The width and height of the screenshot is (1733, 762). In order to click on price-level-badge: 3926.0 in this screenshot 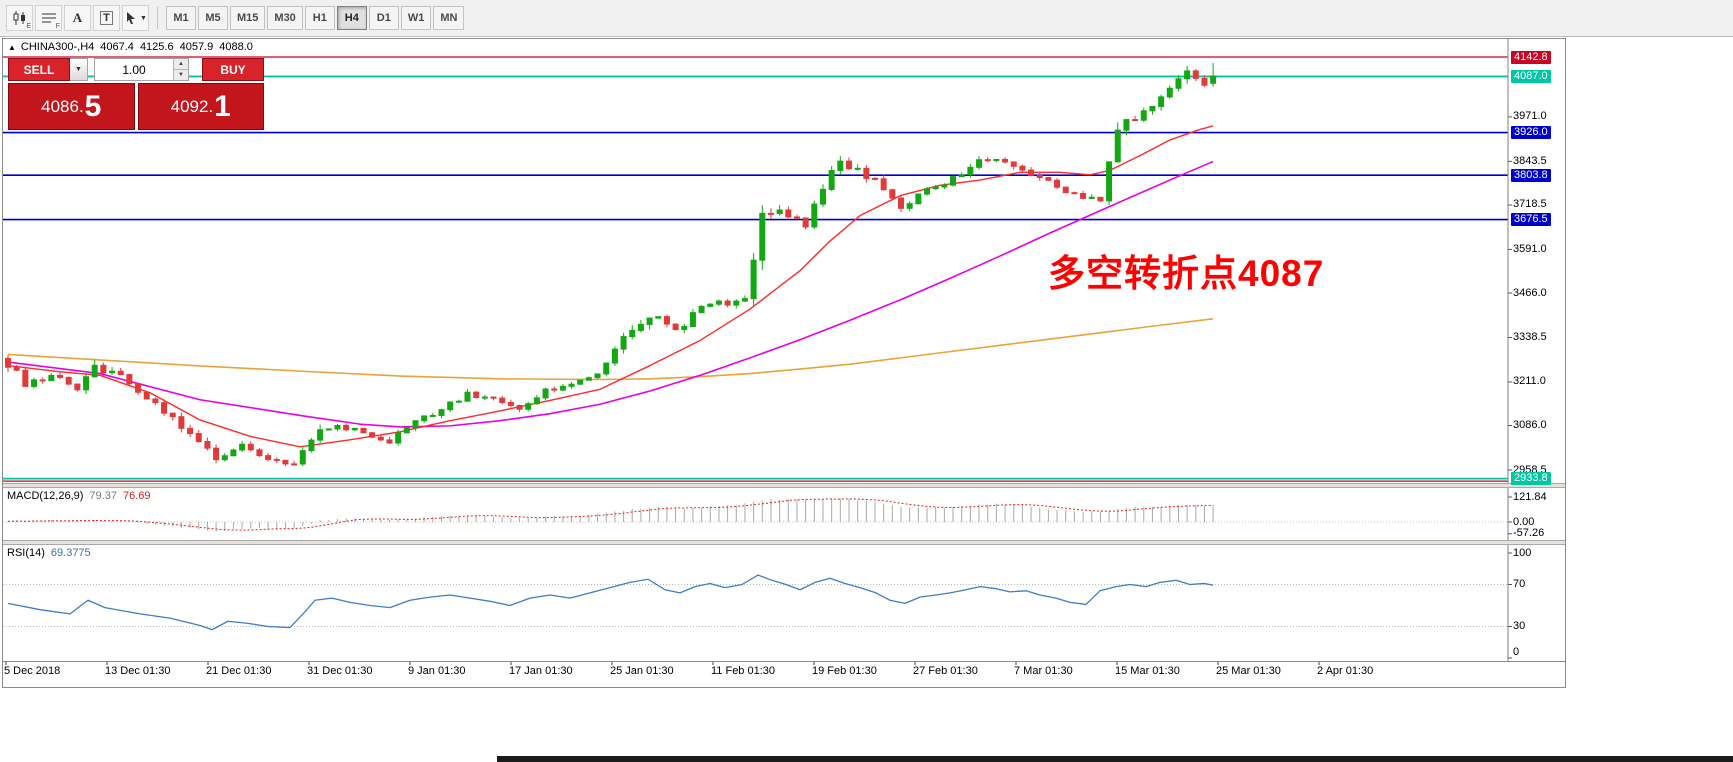, I will do `click(1531, 133)`.